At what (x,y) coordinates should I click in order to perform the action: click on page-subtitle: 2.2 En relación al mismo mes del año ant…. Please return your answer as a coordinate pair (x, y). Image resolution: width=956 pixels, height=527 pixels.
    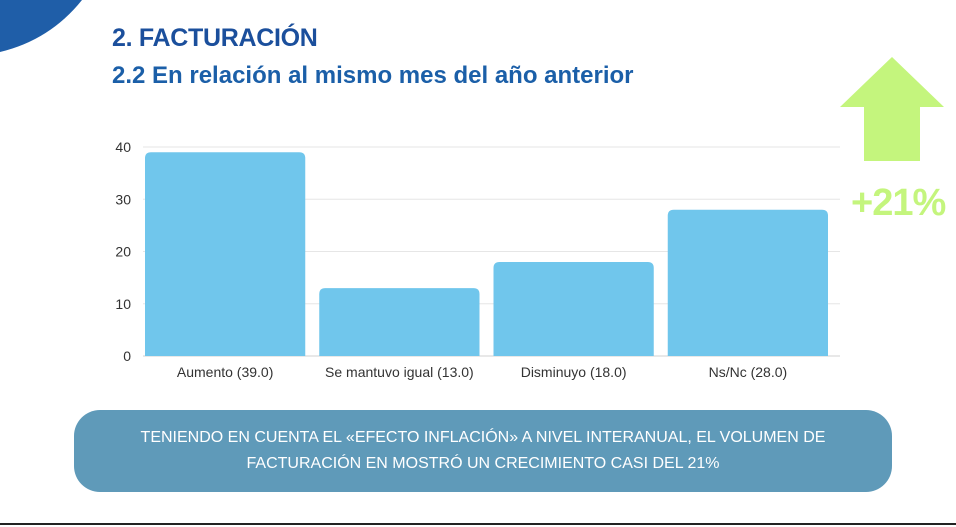
    Looking at the image, I should click on (373, 75).